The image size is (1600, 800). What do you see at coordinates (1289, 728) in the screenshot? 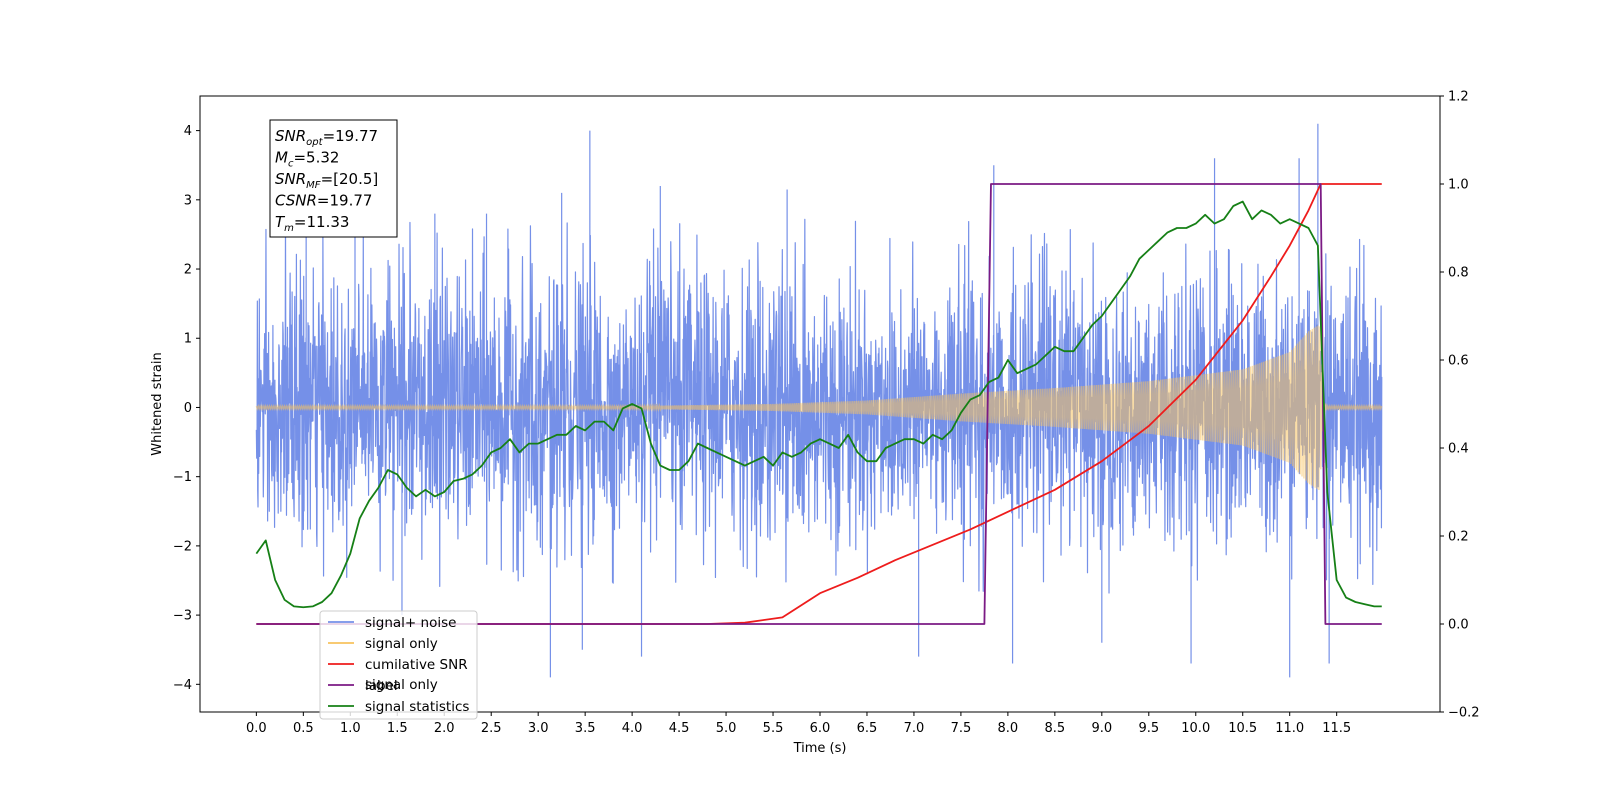
I see `x-tick-label: 11.0` at bounding box center [1289, 728].